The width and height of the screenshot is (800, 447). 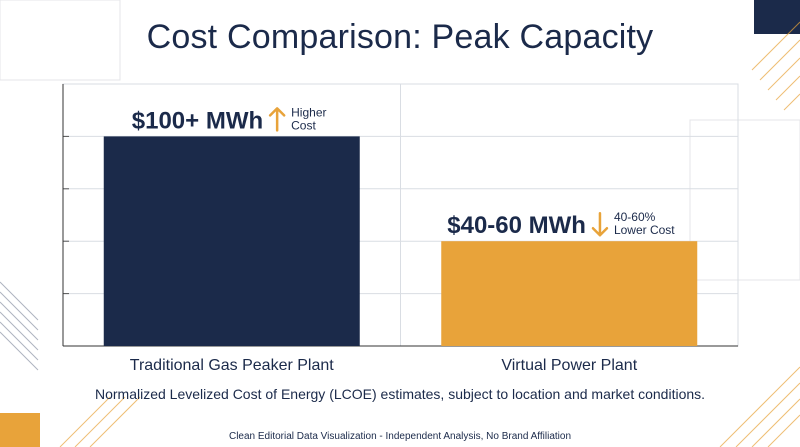 What do you see at coordinates (277, 119) in the screenshot?
I see `up-arrow-icon` at bounding box center [277, 119].